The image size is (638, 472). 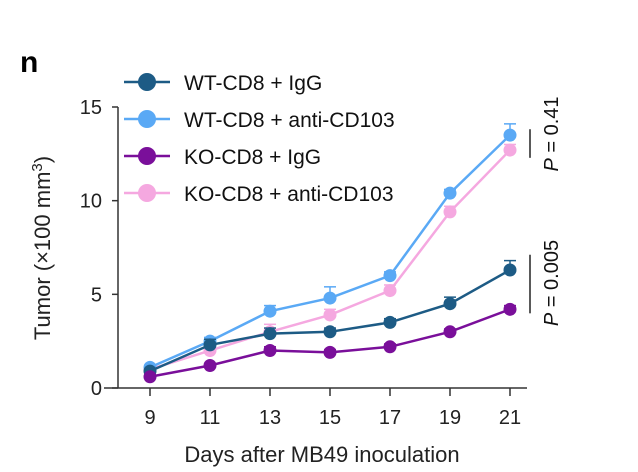 What do you see at coordinates (149, 418) in the screenshot?
I see `x-tick-label: 9` at bounding box center [149, 418].